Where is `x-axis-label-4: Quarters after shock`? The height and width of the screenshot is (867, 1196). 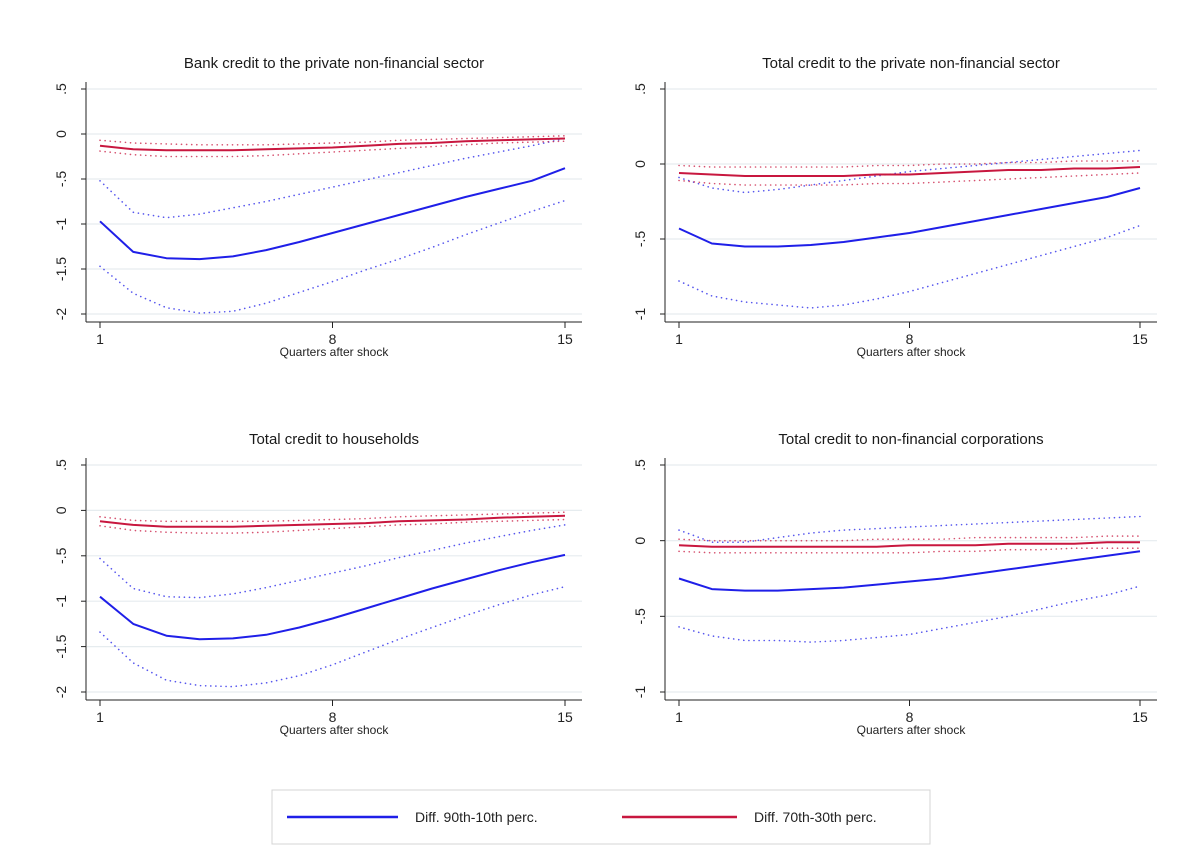 x-axis-label-4: Quarters after shock is located at coordinates (912, 730).